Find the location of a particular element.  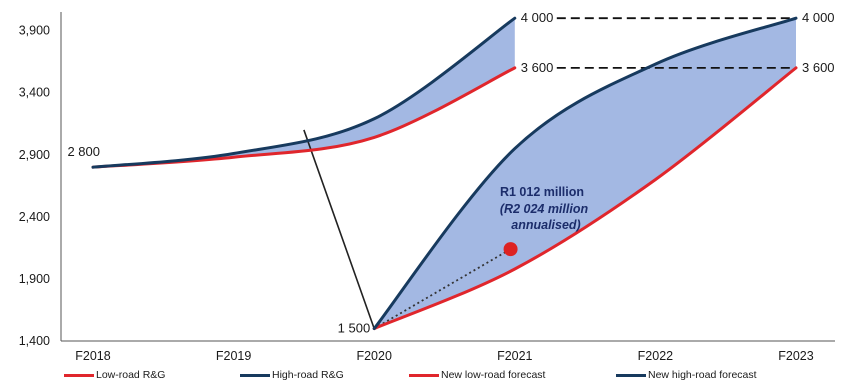

x-tick-label: F2018 is located at coordinates (92, 356).